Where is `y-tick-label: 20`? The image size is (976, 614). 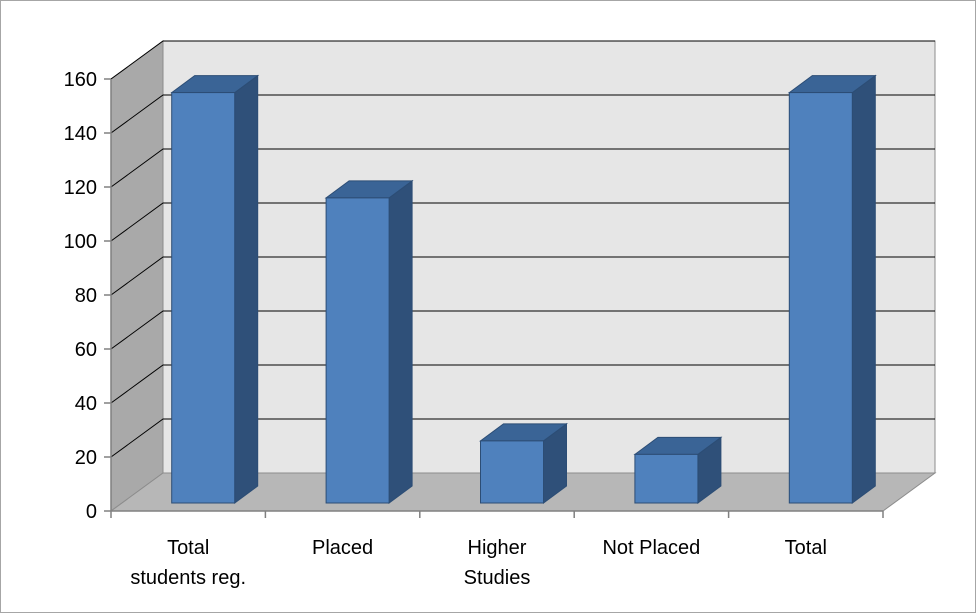
y-tick-label: 20 is located at coordinates (86, 458).